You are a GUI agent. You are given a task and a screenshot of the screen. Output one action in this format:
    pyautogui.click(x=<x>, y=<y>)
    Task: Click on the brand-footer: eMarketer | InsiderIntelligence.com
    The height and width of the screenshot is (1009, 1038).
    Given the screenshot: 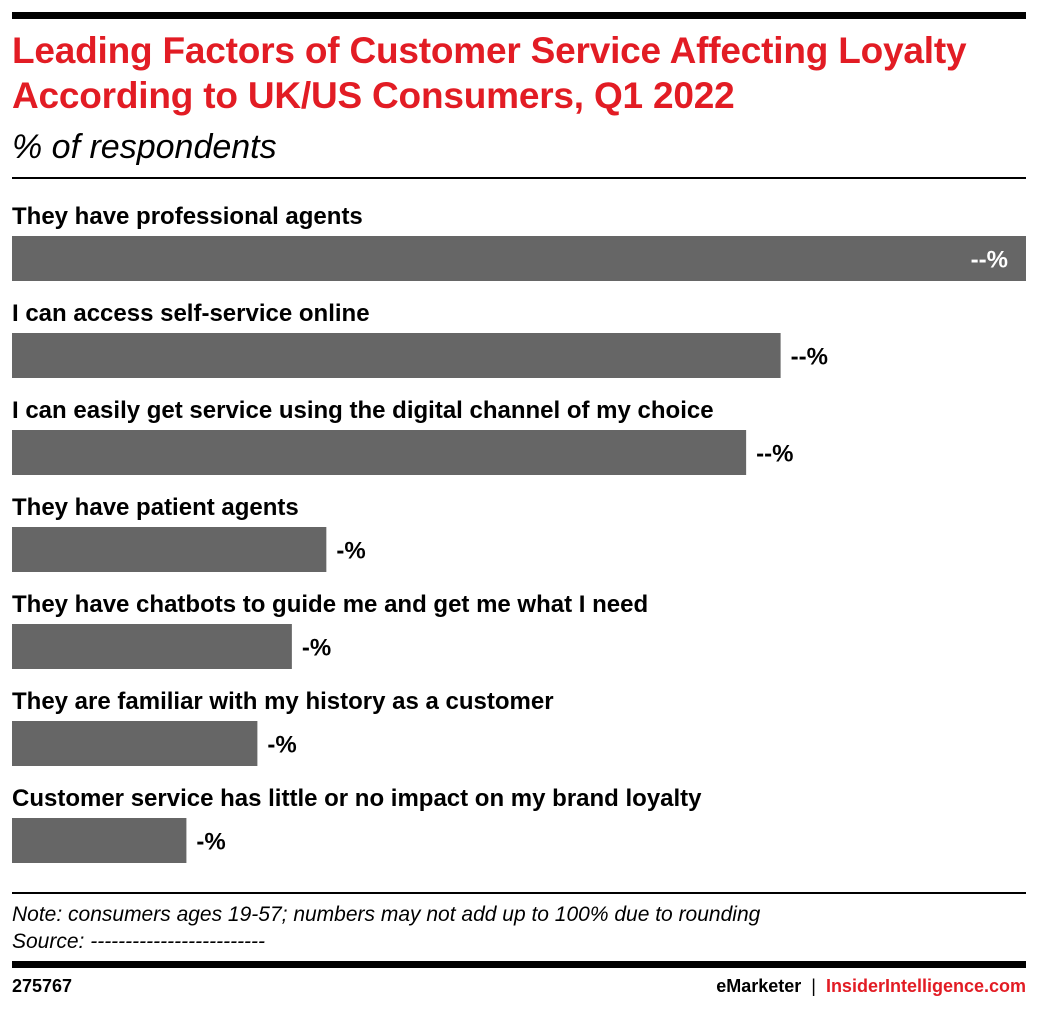 What is the action you would take?
    pyautogui.click(x=871, y=986)
    